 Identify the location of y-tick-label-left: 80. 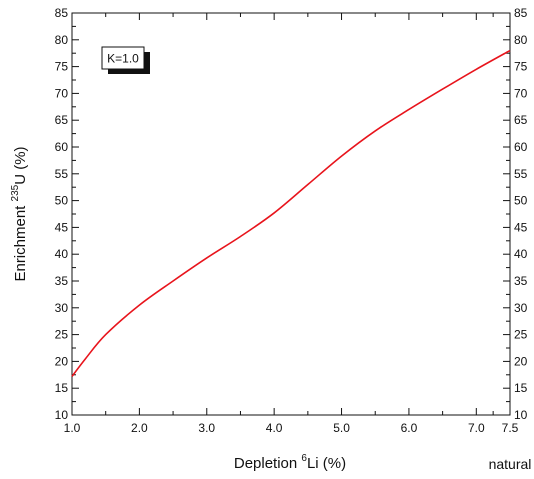
(62, 40).